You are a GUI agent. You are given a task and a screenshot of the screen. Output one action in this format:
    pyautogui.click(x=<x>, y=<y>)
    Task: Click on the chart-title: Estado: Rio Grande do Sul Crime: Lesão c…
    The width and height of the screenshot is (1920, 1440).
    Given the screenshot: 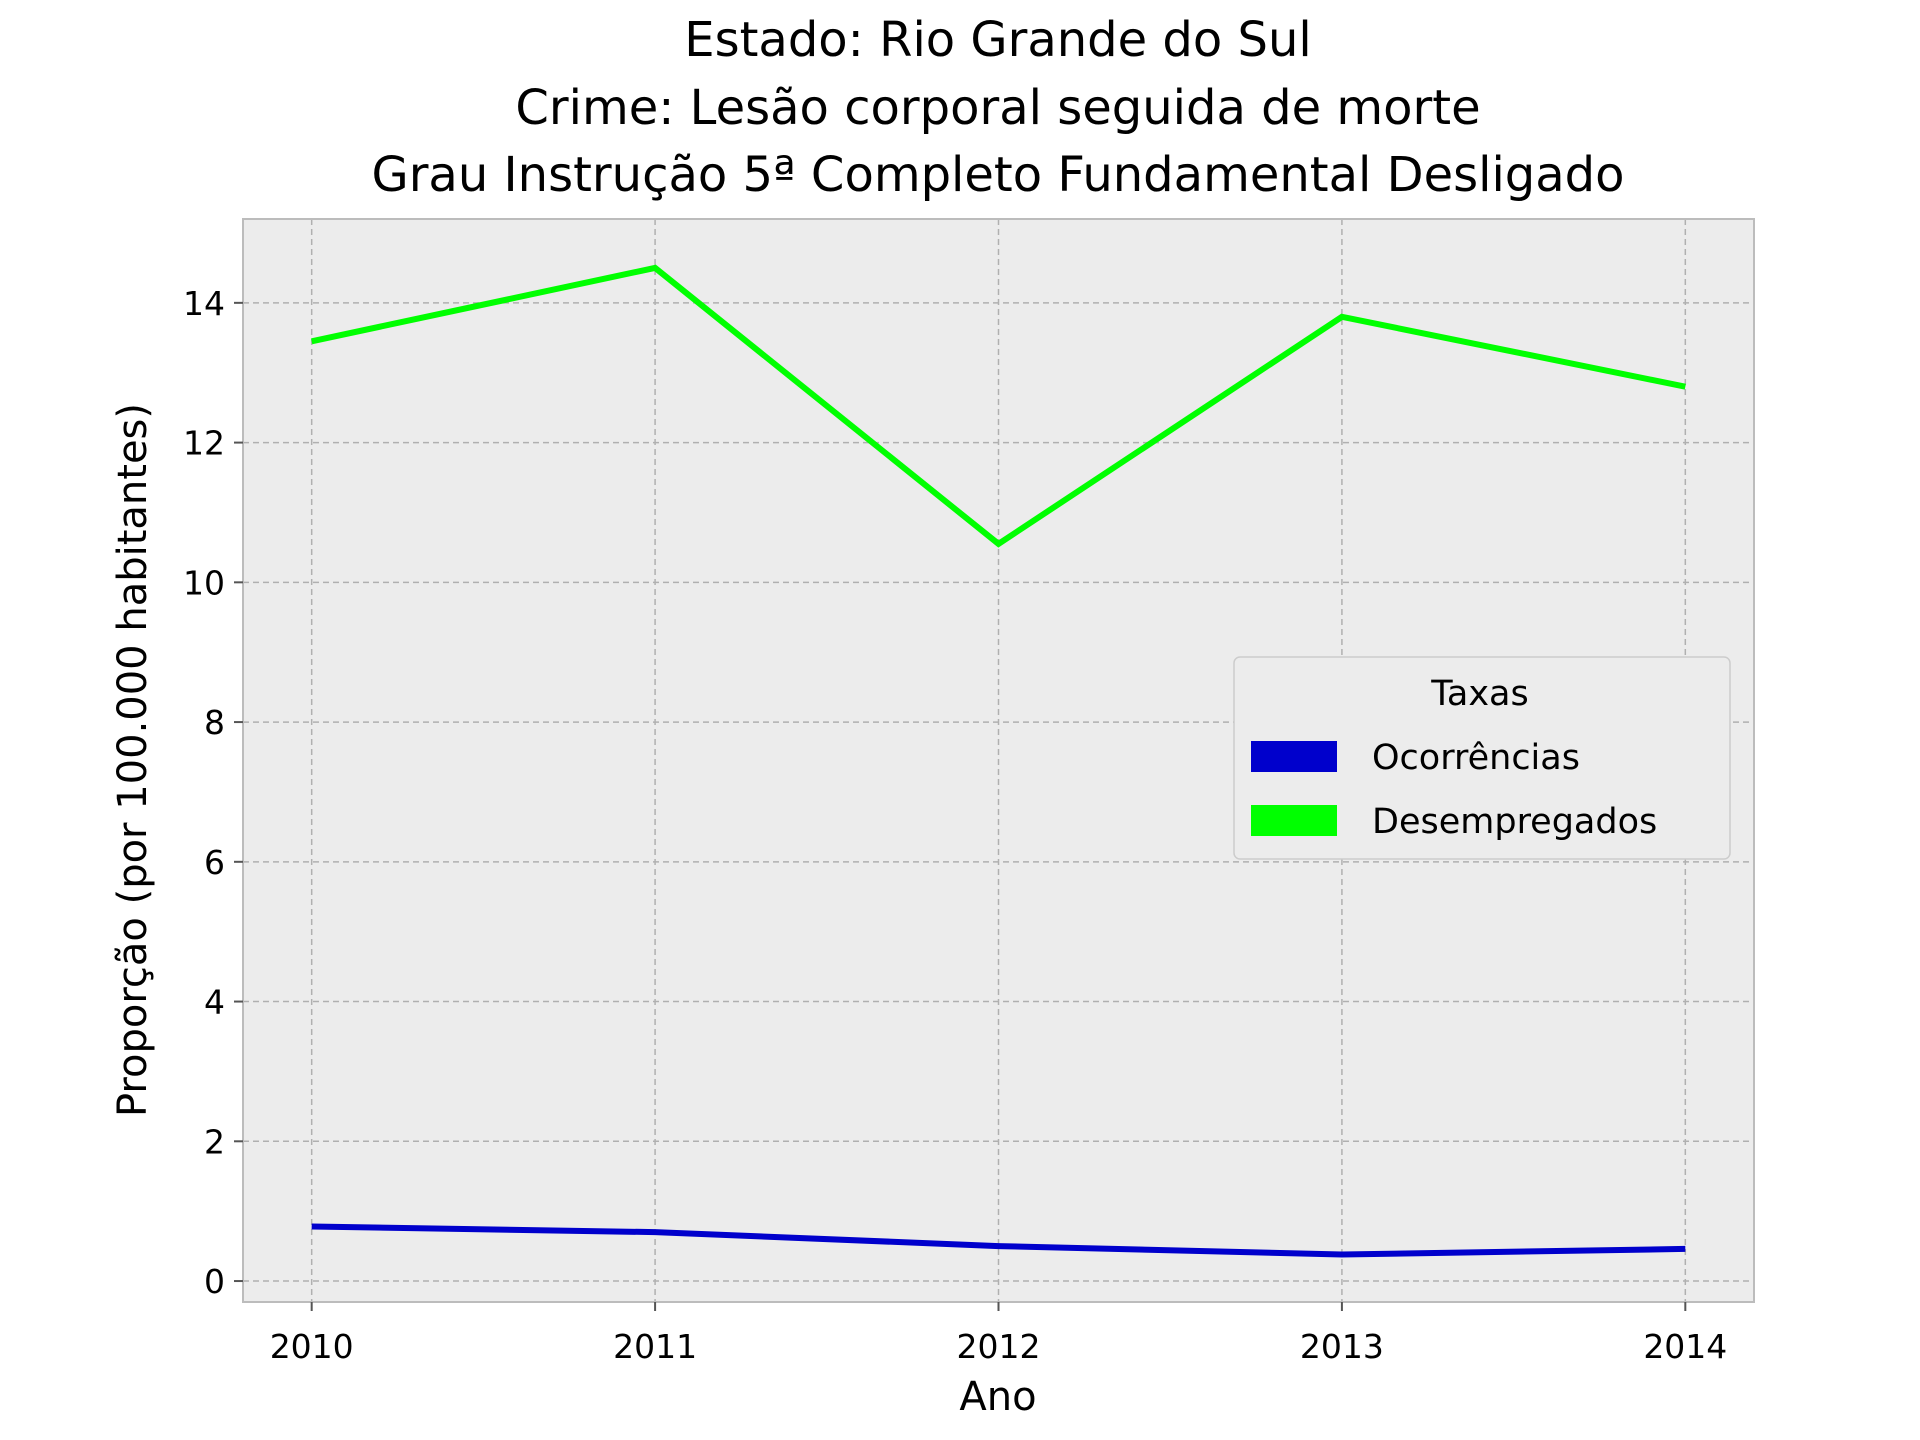 What is the action you would take?
    pyautogui.click(x=998, y=107)
    